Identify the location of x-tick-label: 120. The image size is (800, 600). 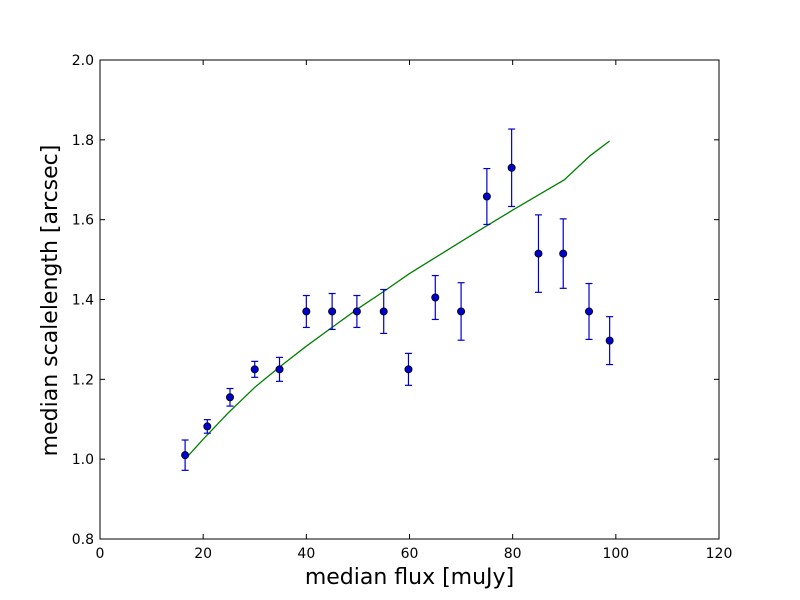
(719, 554).